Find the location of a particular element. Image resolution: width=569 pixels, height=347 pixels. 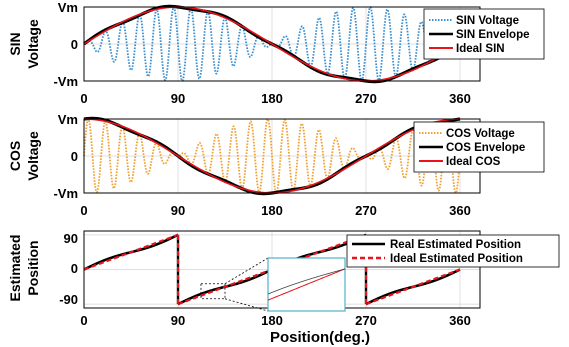

legend-label-sin-voltage: SIN Voltage is located at coordinates (487, 21).